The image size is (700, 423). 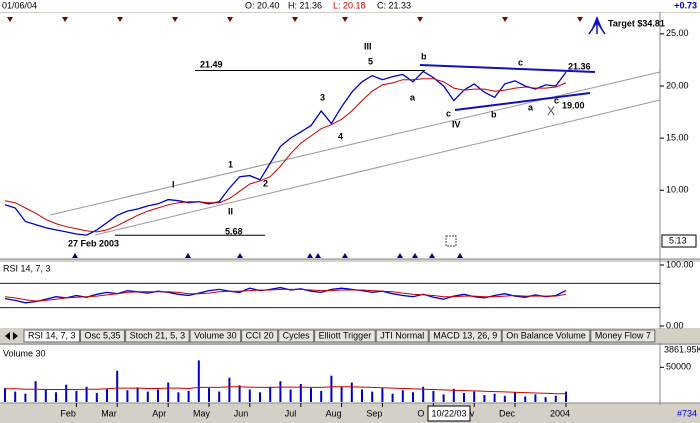 I want to click on level-label: 5.68, so click(x=234, y=231).